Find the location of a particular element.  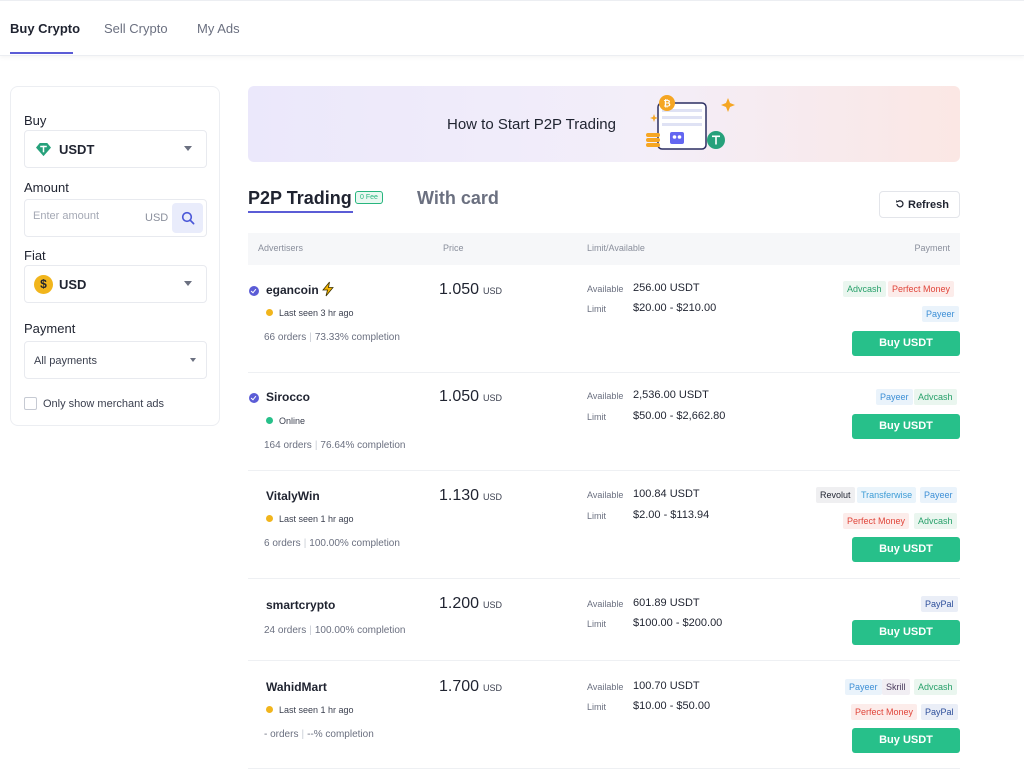

advertiser-status: Last seen 3 hr ago is located at coordinates (310, 313).